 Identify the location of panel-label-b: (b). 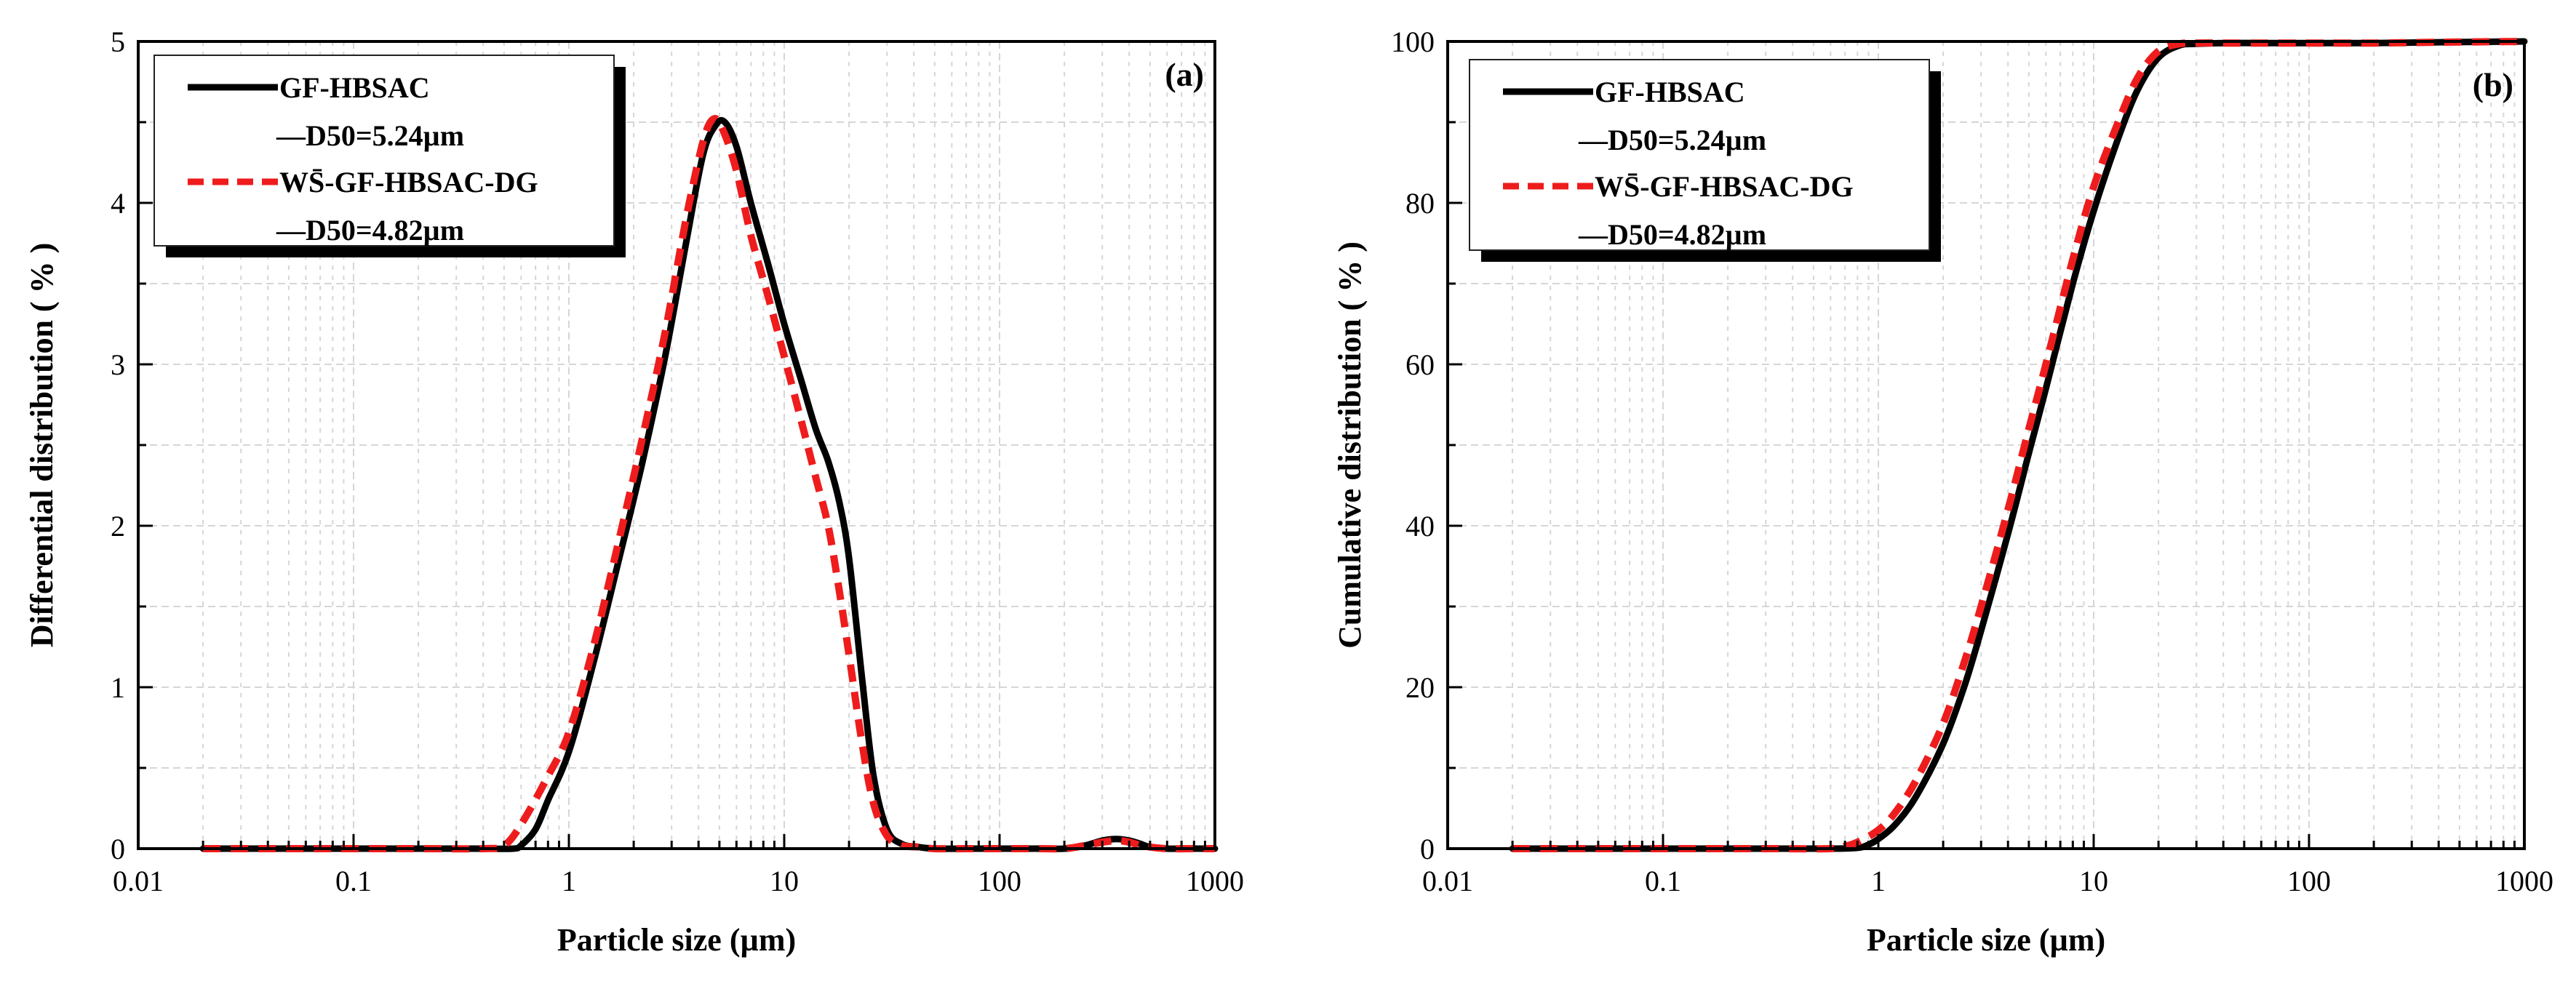
(2493, 84).